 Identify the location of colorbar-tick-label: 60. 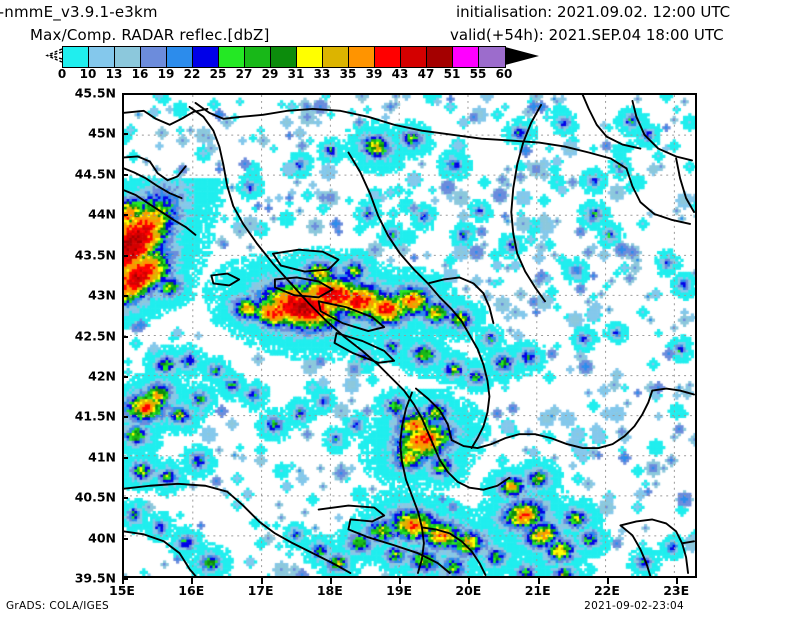
(504, 74).